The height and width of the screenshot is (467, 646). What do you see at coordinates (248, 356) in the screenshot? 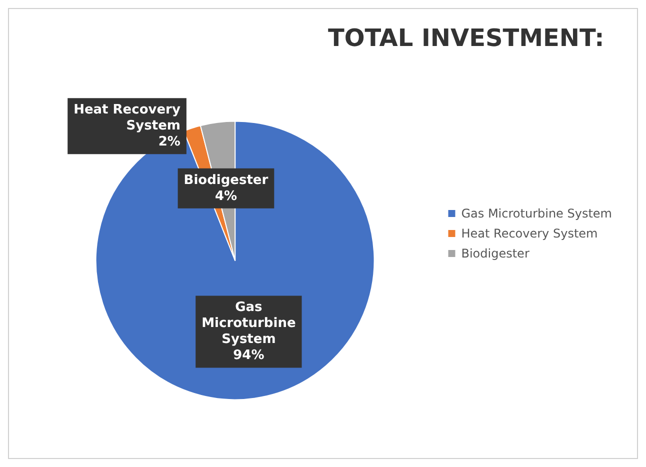
I see `data-label: 94%` at bounding box center [248, 356].